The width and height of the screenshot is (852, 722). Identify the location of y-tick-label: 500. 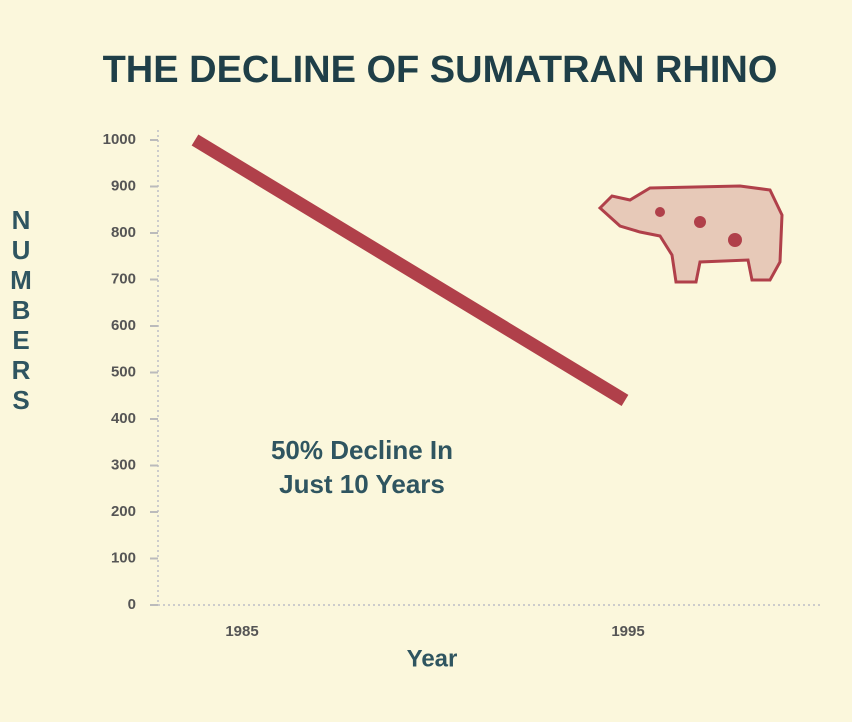
(123, 371).